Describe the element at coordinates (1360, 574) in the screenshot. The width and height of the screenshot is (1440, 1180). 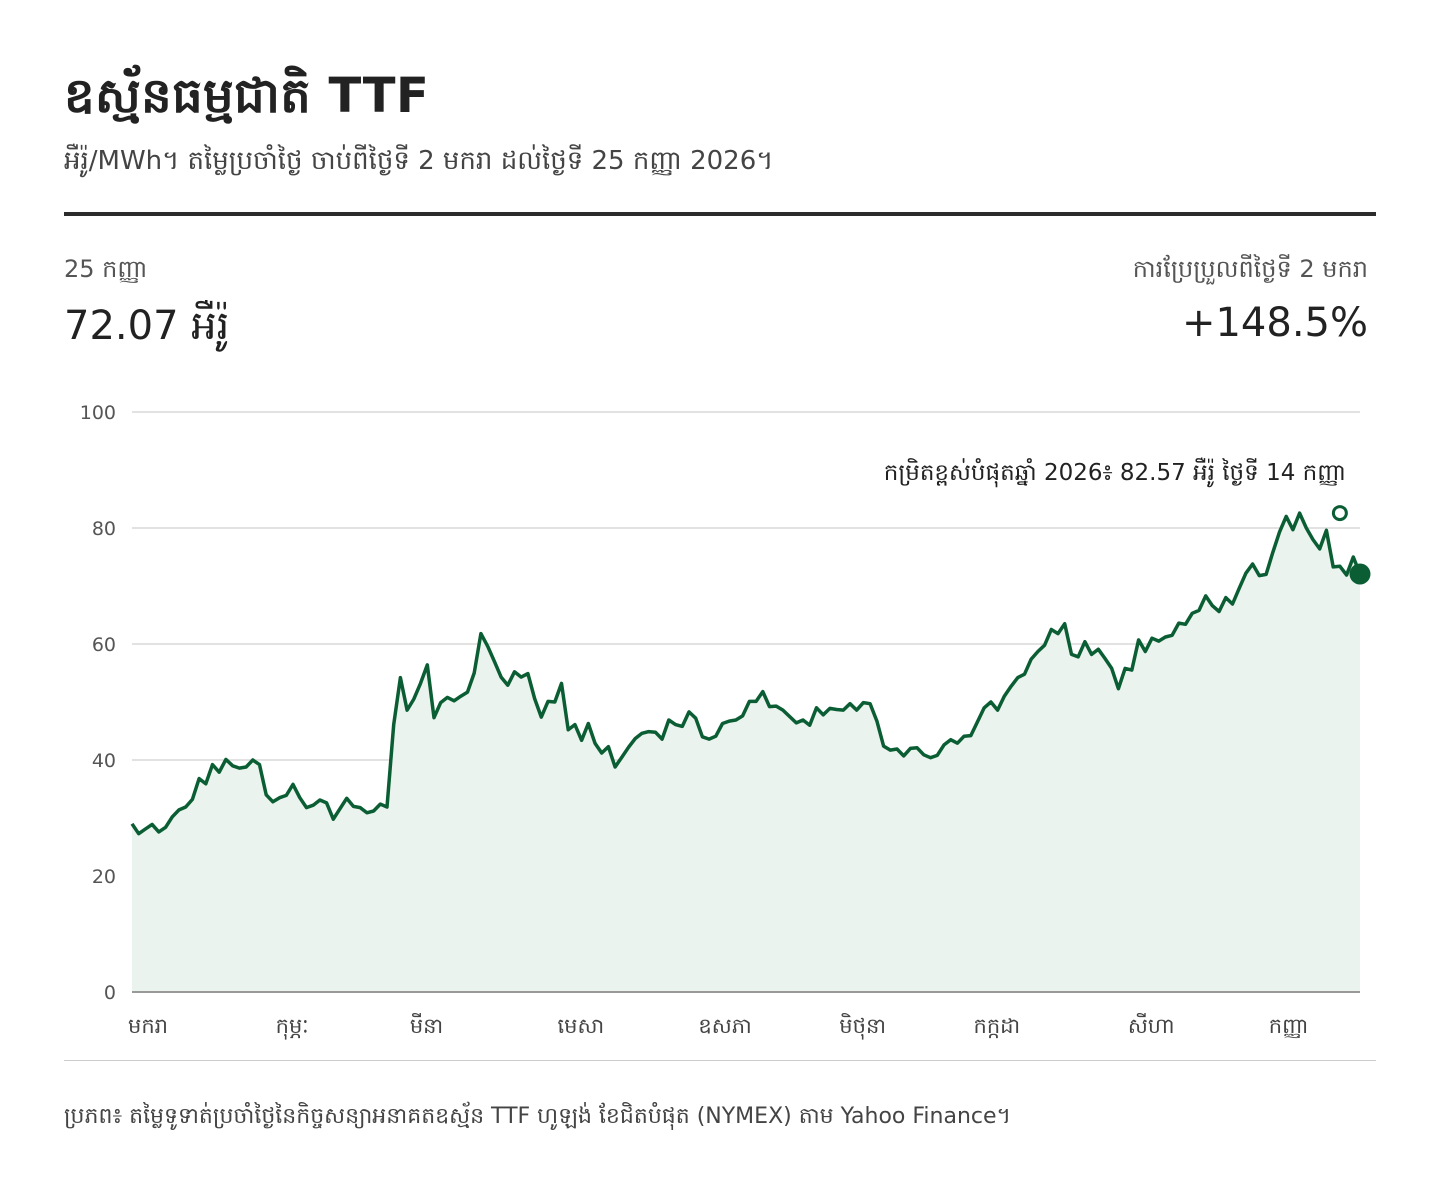
I see `latest-value-marker` at that location.